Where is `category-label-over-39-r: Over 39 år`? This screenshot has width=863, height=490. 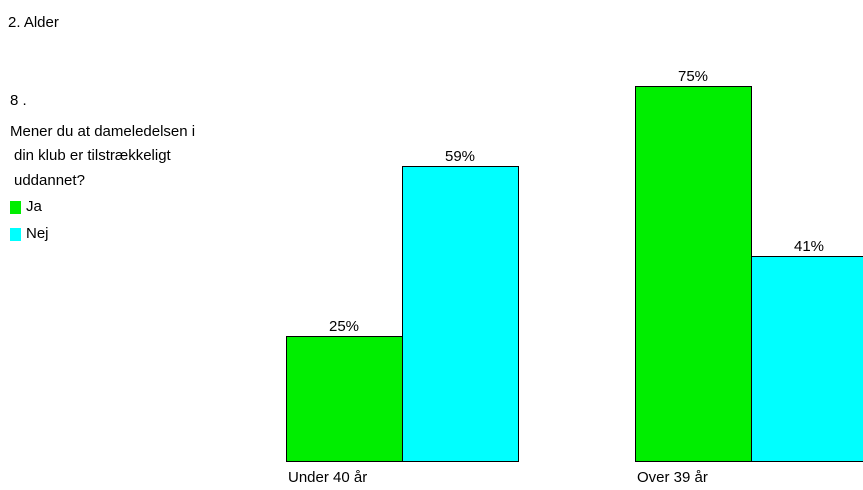
category-label-over-39-r: Over 39 år is located at coordinates (672, 477).